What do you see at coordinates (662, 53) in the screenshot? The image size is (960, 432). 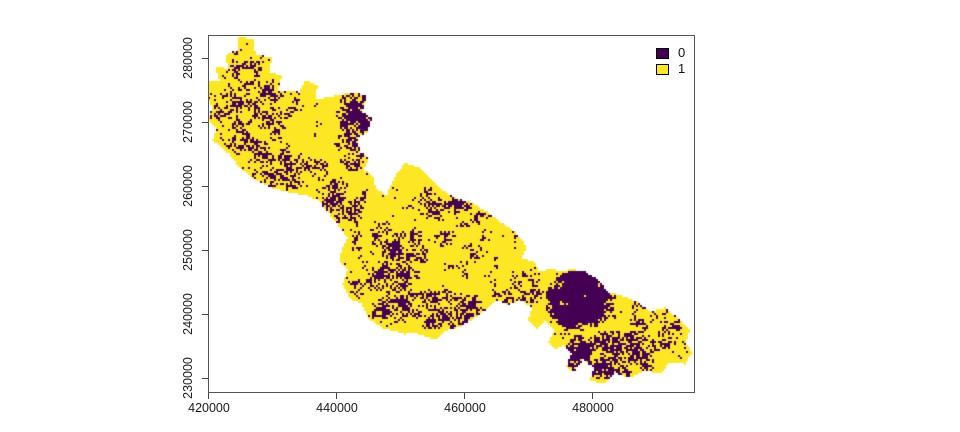 I see `legend-swatch-0-icon` at bounding box center [662, 53].